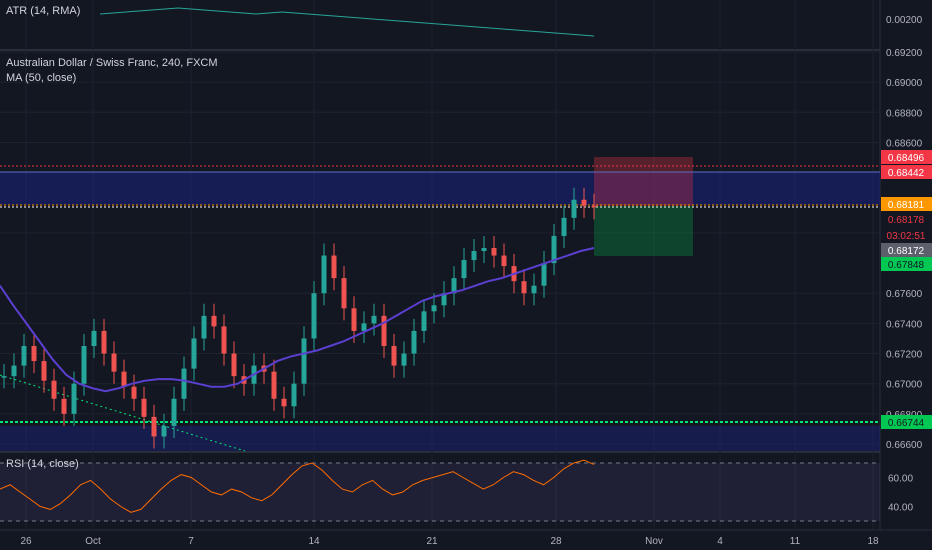 This screenshot has width=932, height=550. Describe the element at coordinates (93, 541) in the screenshot. I see `time-tick-label: Oct` at that location.